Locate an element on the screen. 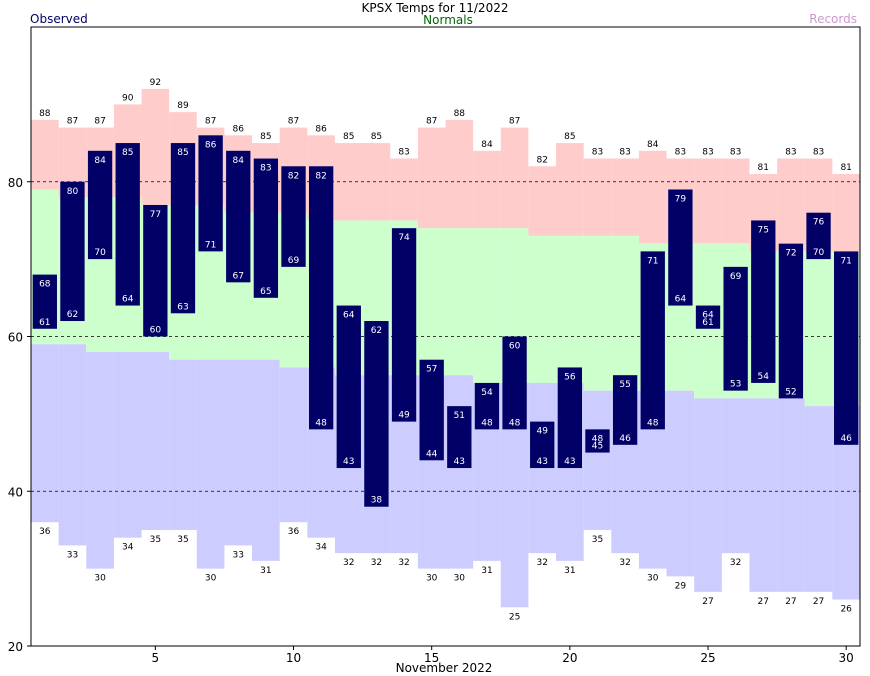 The width and height of the screenshot is (870, 676). observed-high-label: 49 is located at coordinates (542, 432).